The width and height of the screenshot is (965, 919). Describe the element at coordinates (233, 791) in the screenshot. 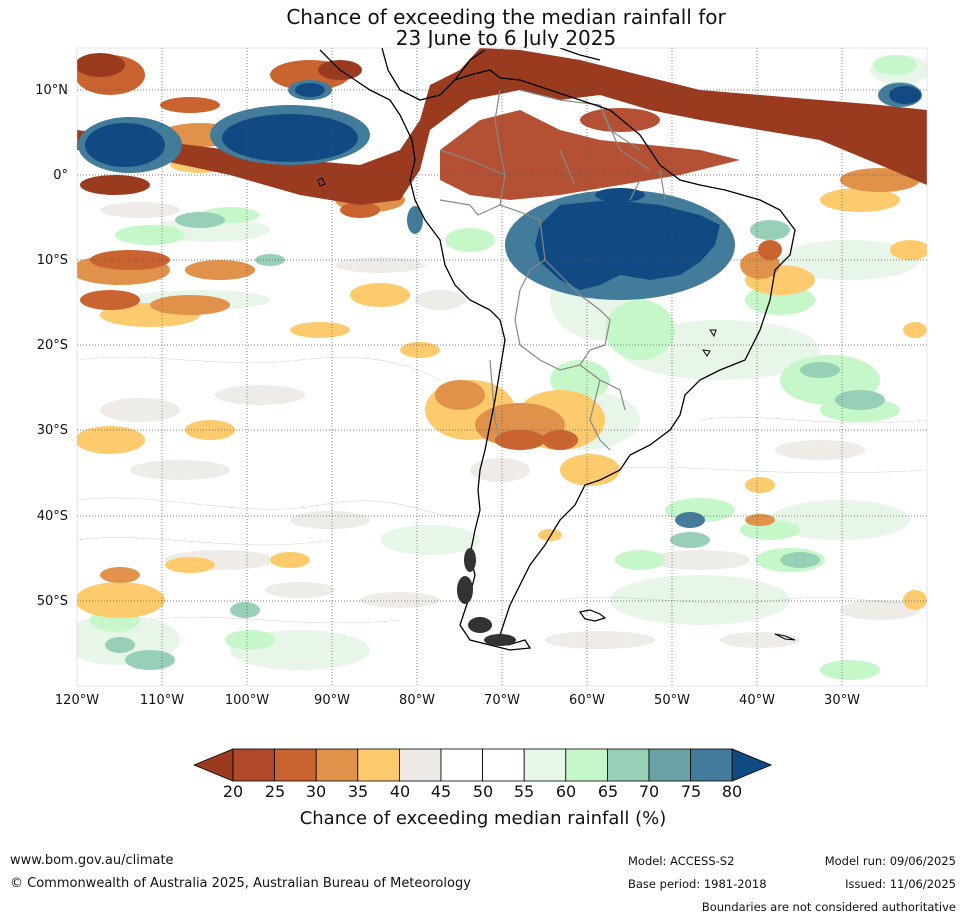

I see `colorbar-tick-20: 20` at that location.